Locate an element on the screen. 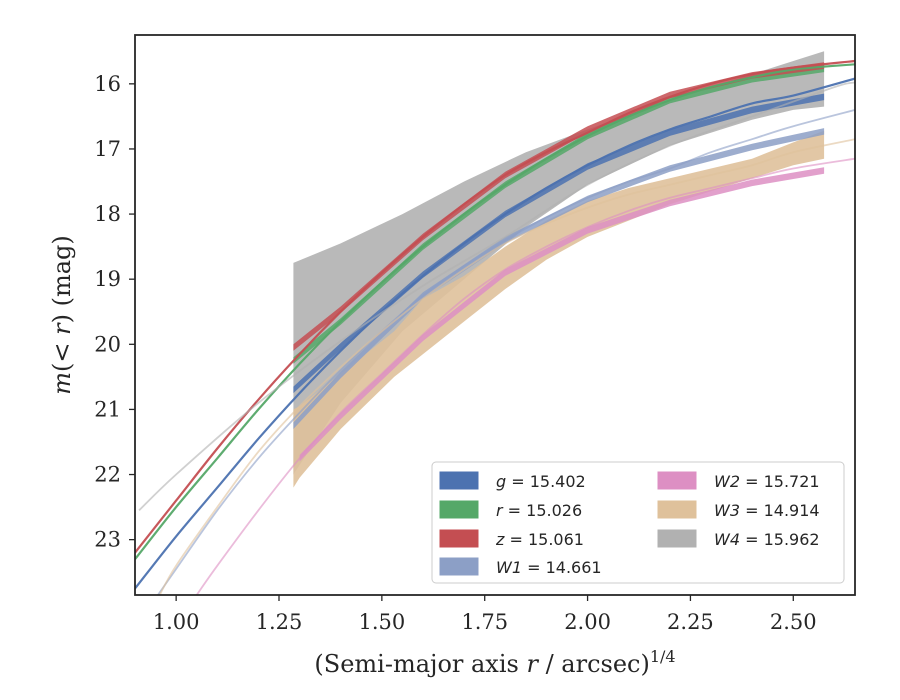 This screenshot has height=700, width=900. legend-label-r: r = 15.026 is located at coordinates (539, 510).